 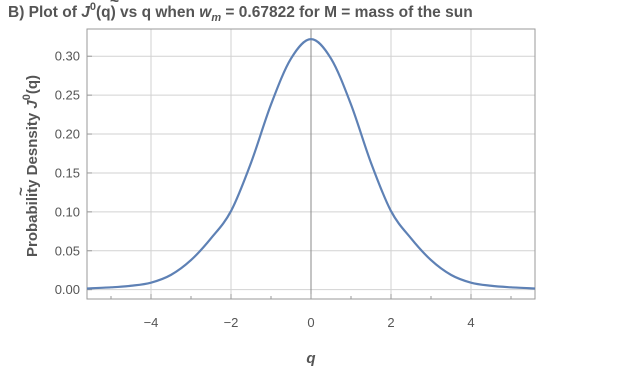 I want to click on title-func: J, so click(x=85, y=12).